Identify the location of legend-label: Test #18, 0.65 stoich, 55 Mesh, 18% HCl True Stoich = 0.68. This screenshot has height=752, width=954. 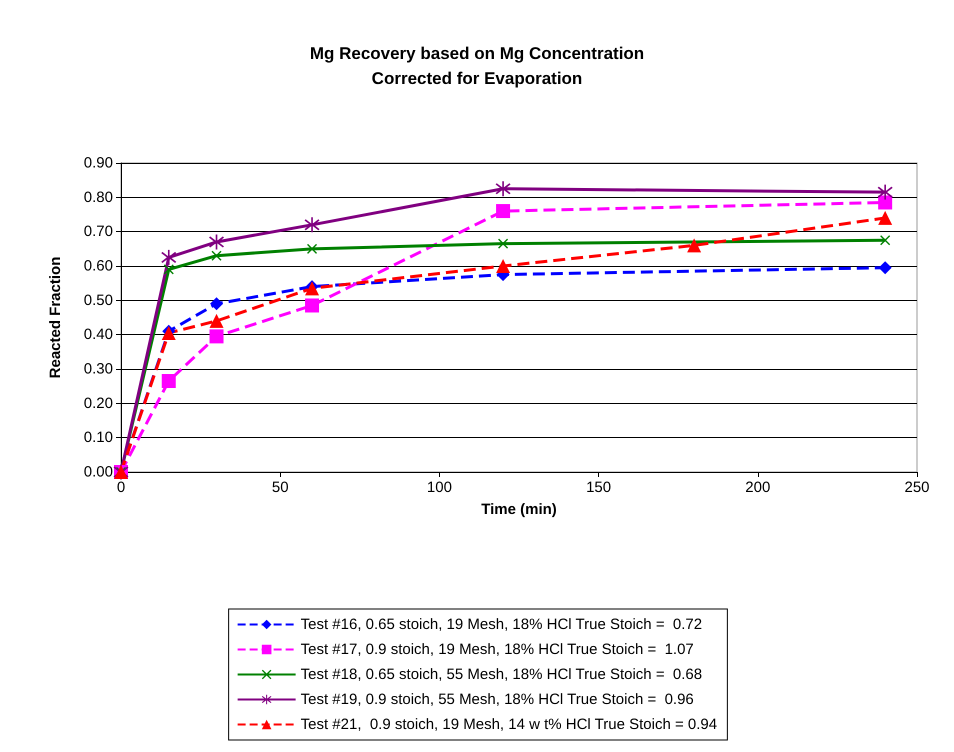
(501, 674).